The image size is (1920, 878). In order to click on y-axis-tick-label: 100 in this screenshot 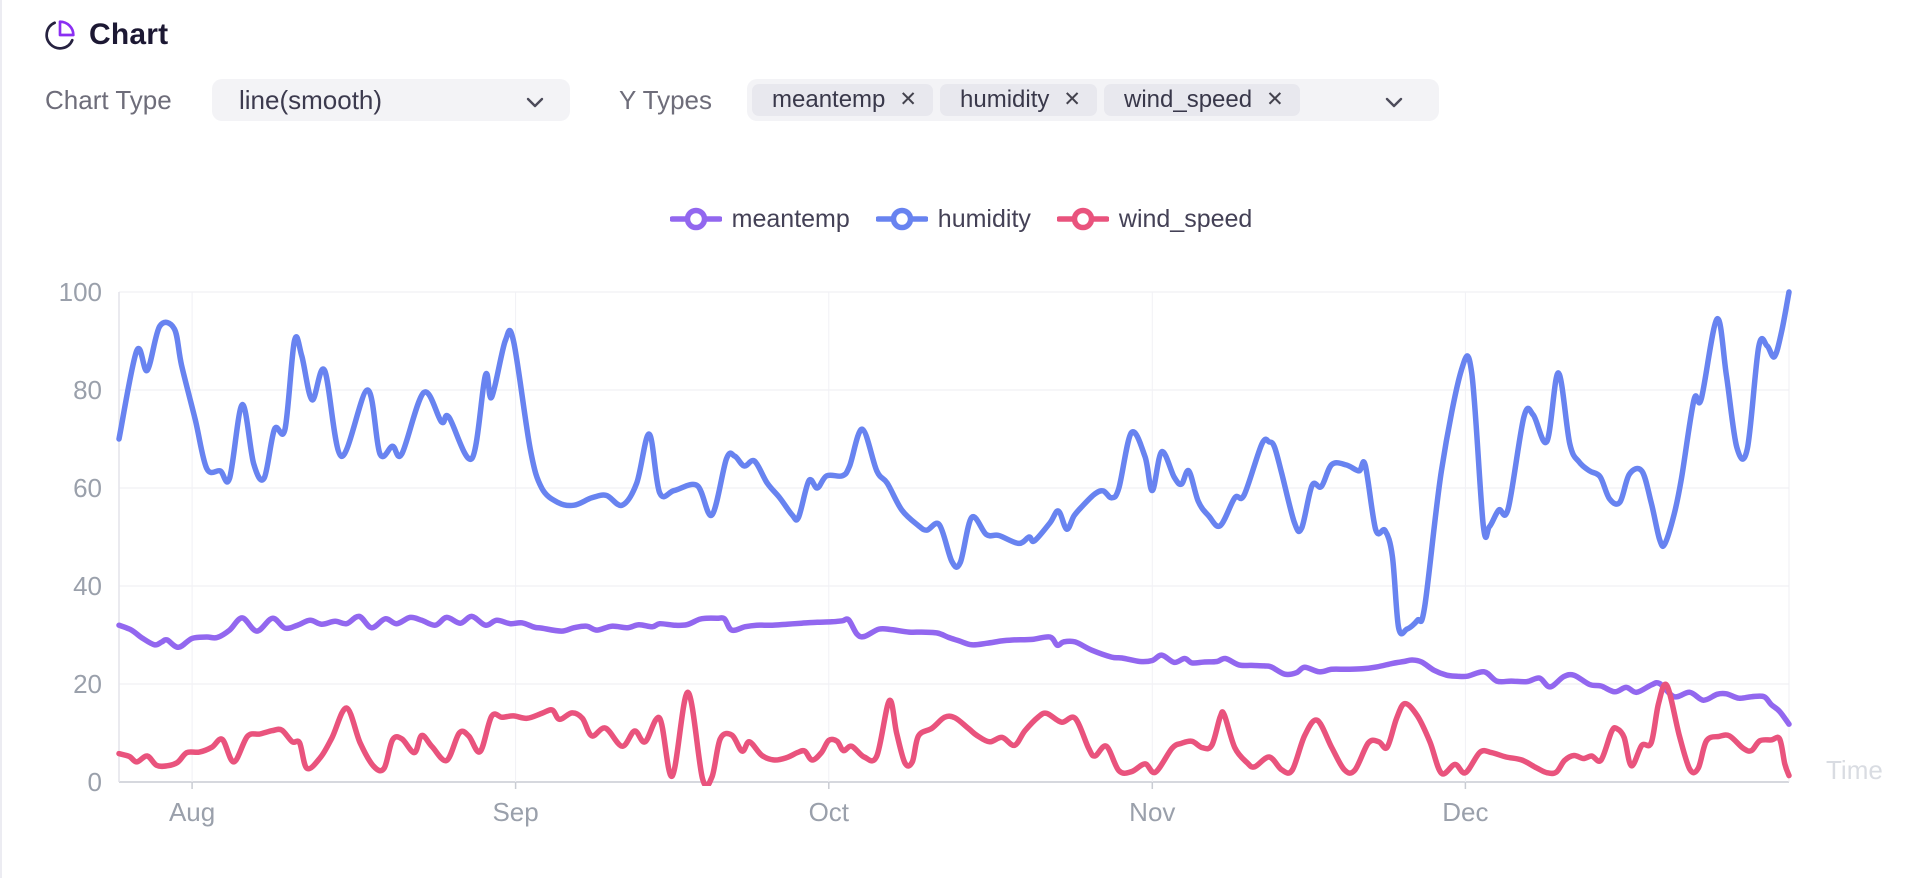, I will do `click(80, 292)`.